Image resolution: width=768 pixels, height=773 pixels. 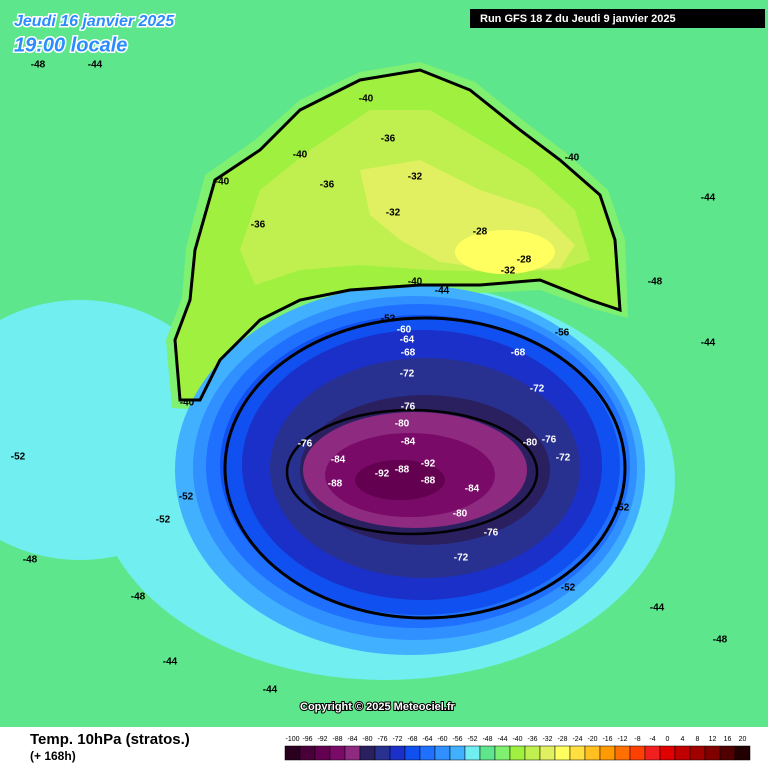 What do you see at coordinates (397, 739) in the screenshot?
I see `colorbar-label: -72` at bounding box center [397, 739].